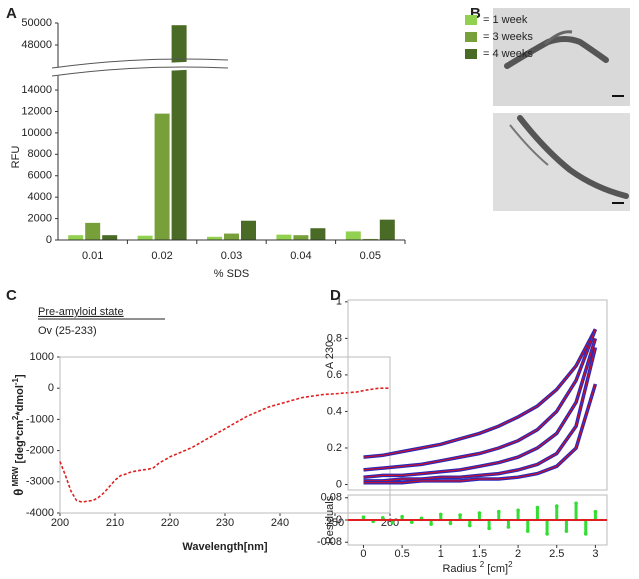 This screenshot has height=579, width=639. I want to click on y-tick-label: -0.08, so click(329, 542).